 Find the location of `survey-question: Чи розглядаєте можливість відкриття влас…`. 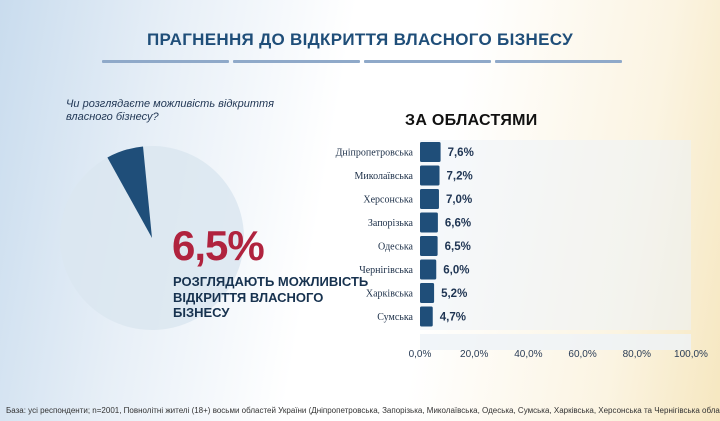

survey-question: Чи розглядаєте можливість відкриття влас… is located at coordinates (170, 110).